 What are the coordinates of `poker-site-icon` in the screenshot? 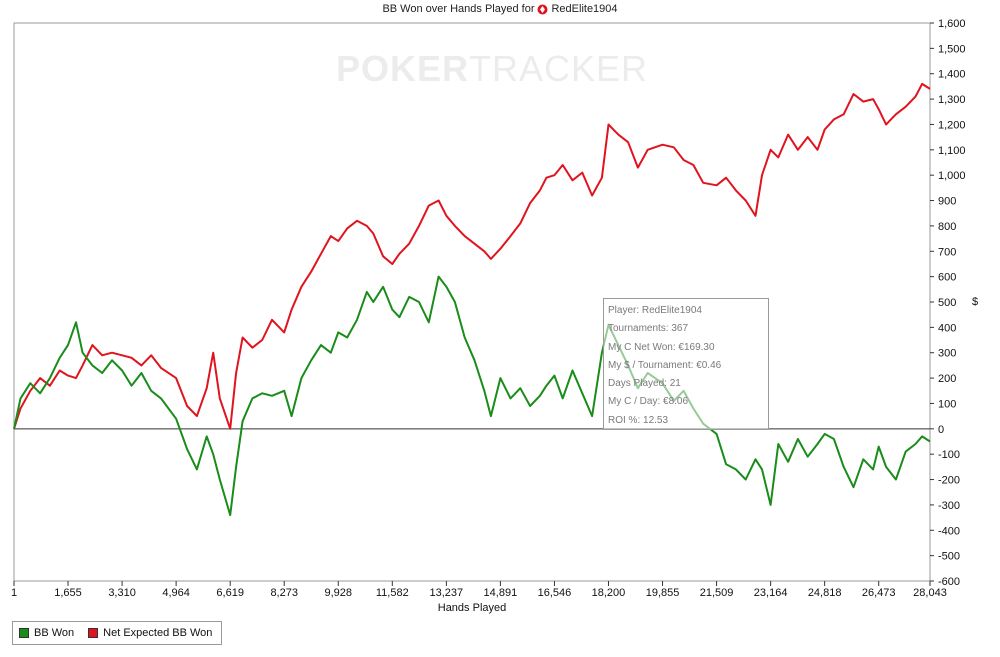 It's located at (542, 9).